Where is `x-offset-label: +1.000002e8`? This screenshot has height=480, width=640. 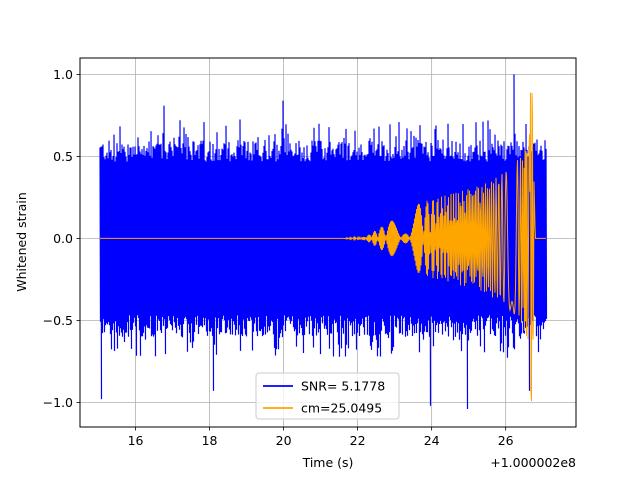 x-offset-label: +1.000002e8 is located at coordinates (533, 462).